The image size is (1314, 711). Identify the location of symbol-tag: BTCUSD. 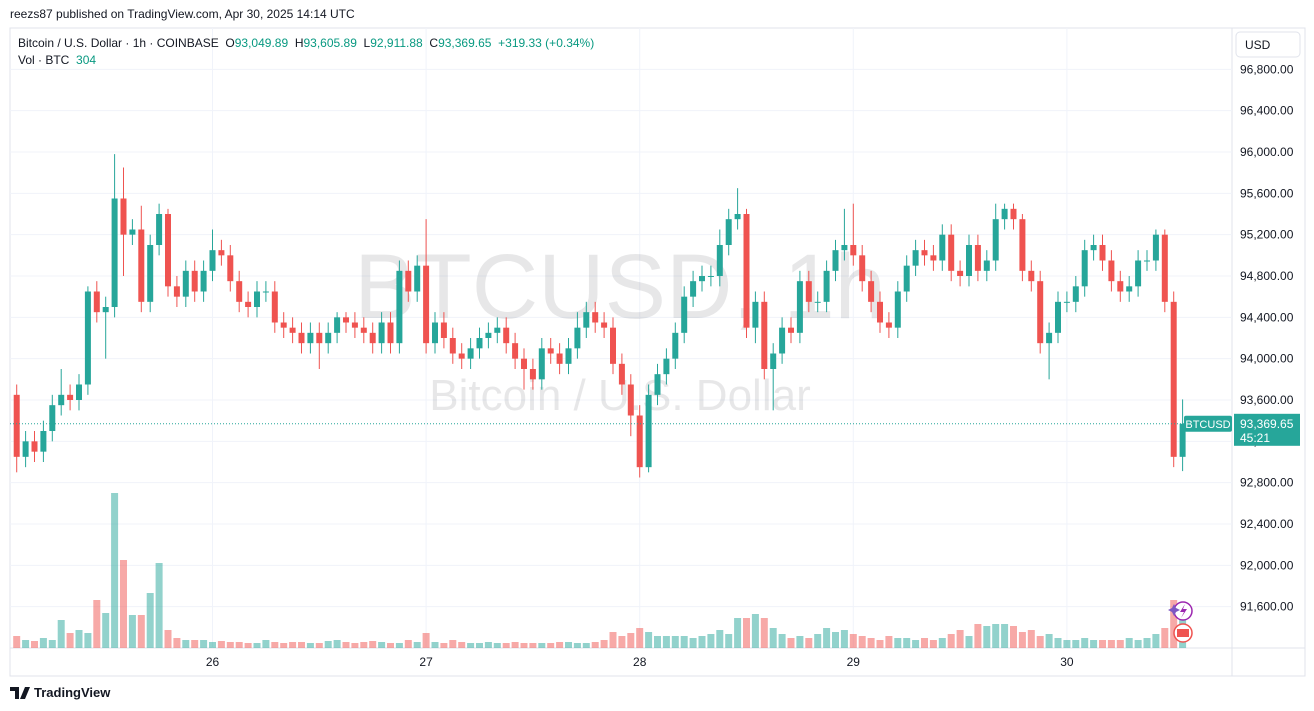
(1207, 425).